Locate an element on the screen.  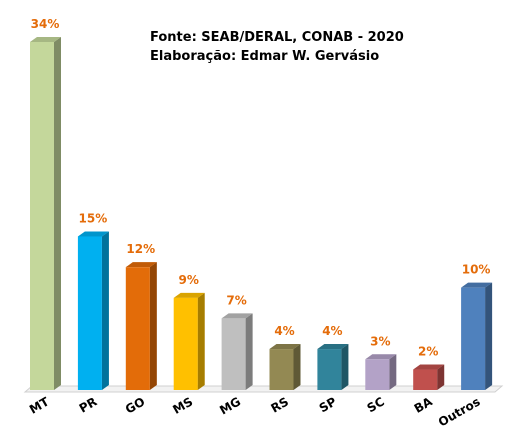
data-label: 10% is located at coordinates (476, 270).